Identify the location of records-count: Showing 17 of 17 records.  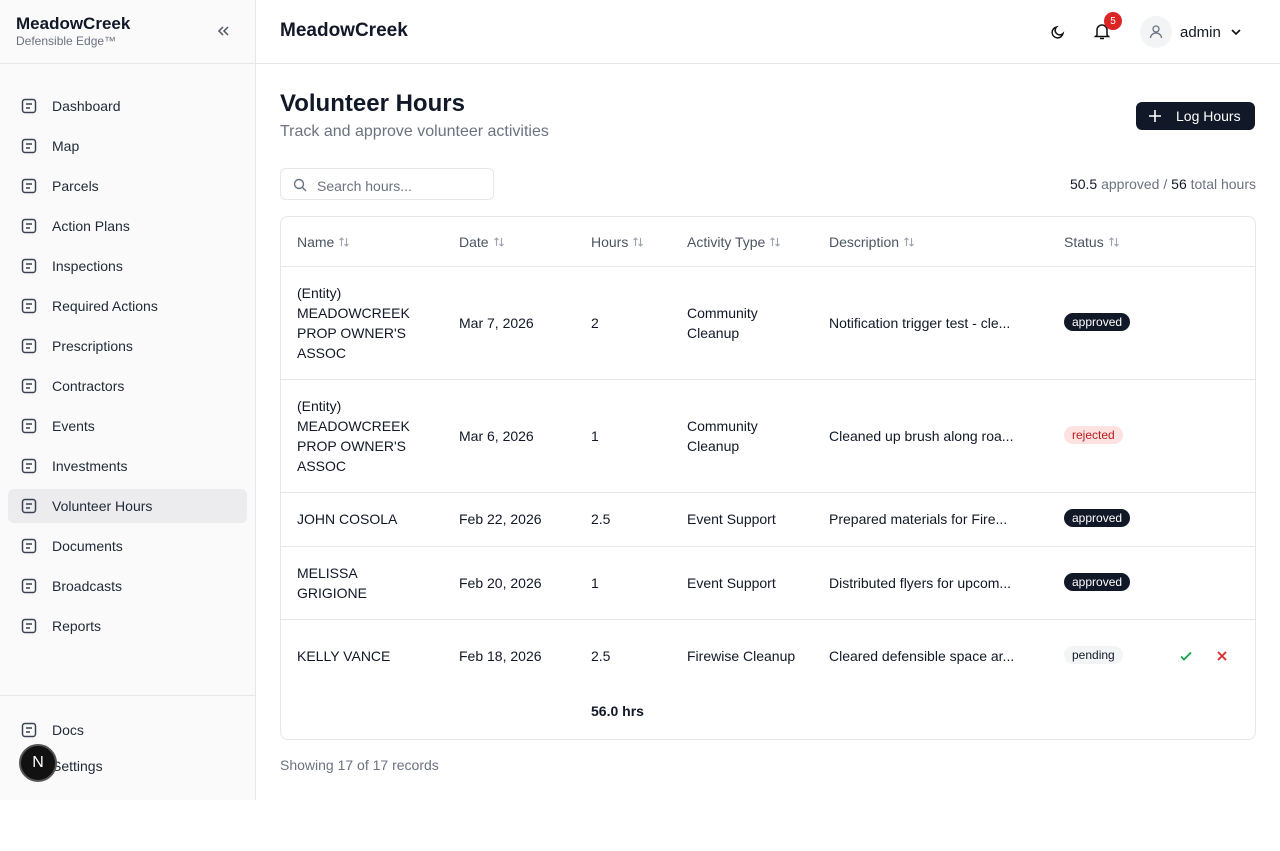
(359, 765).